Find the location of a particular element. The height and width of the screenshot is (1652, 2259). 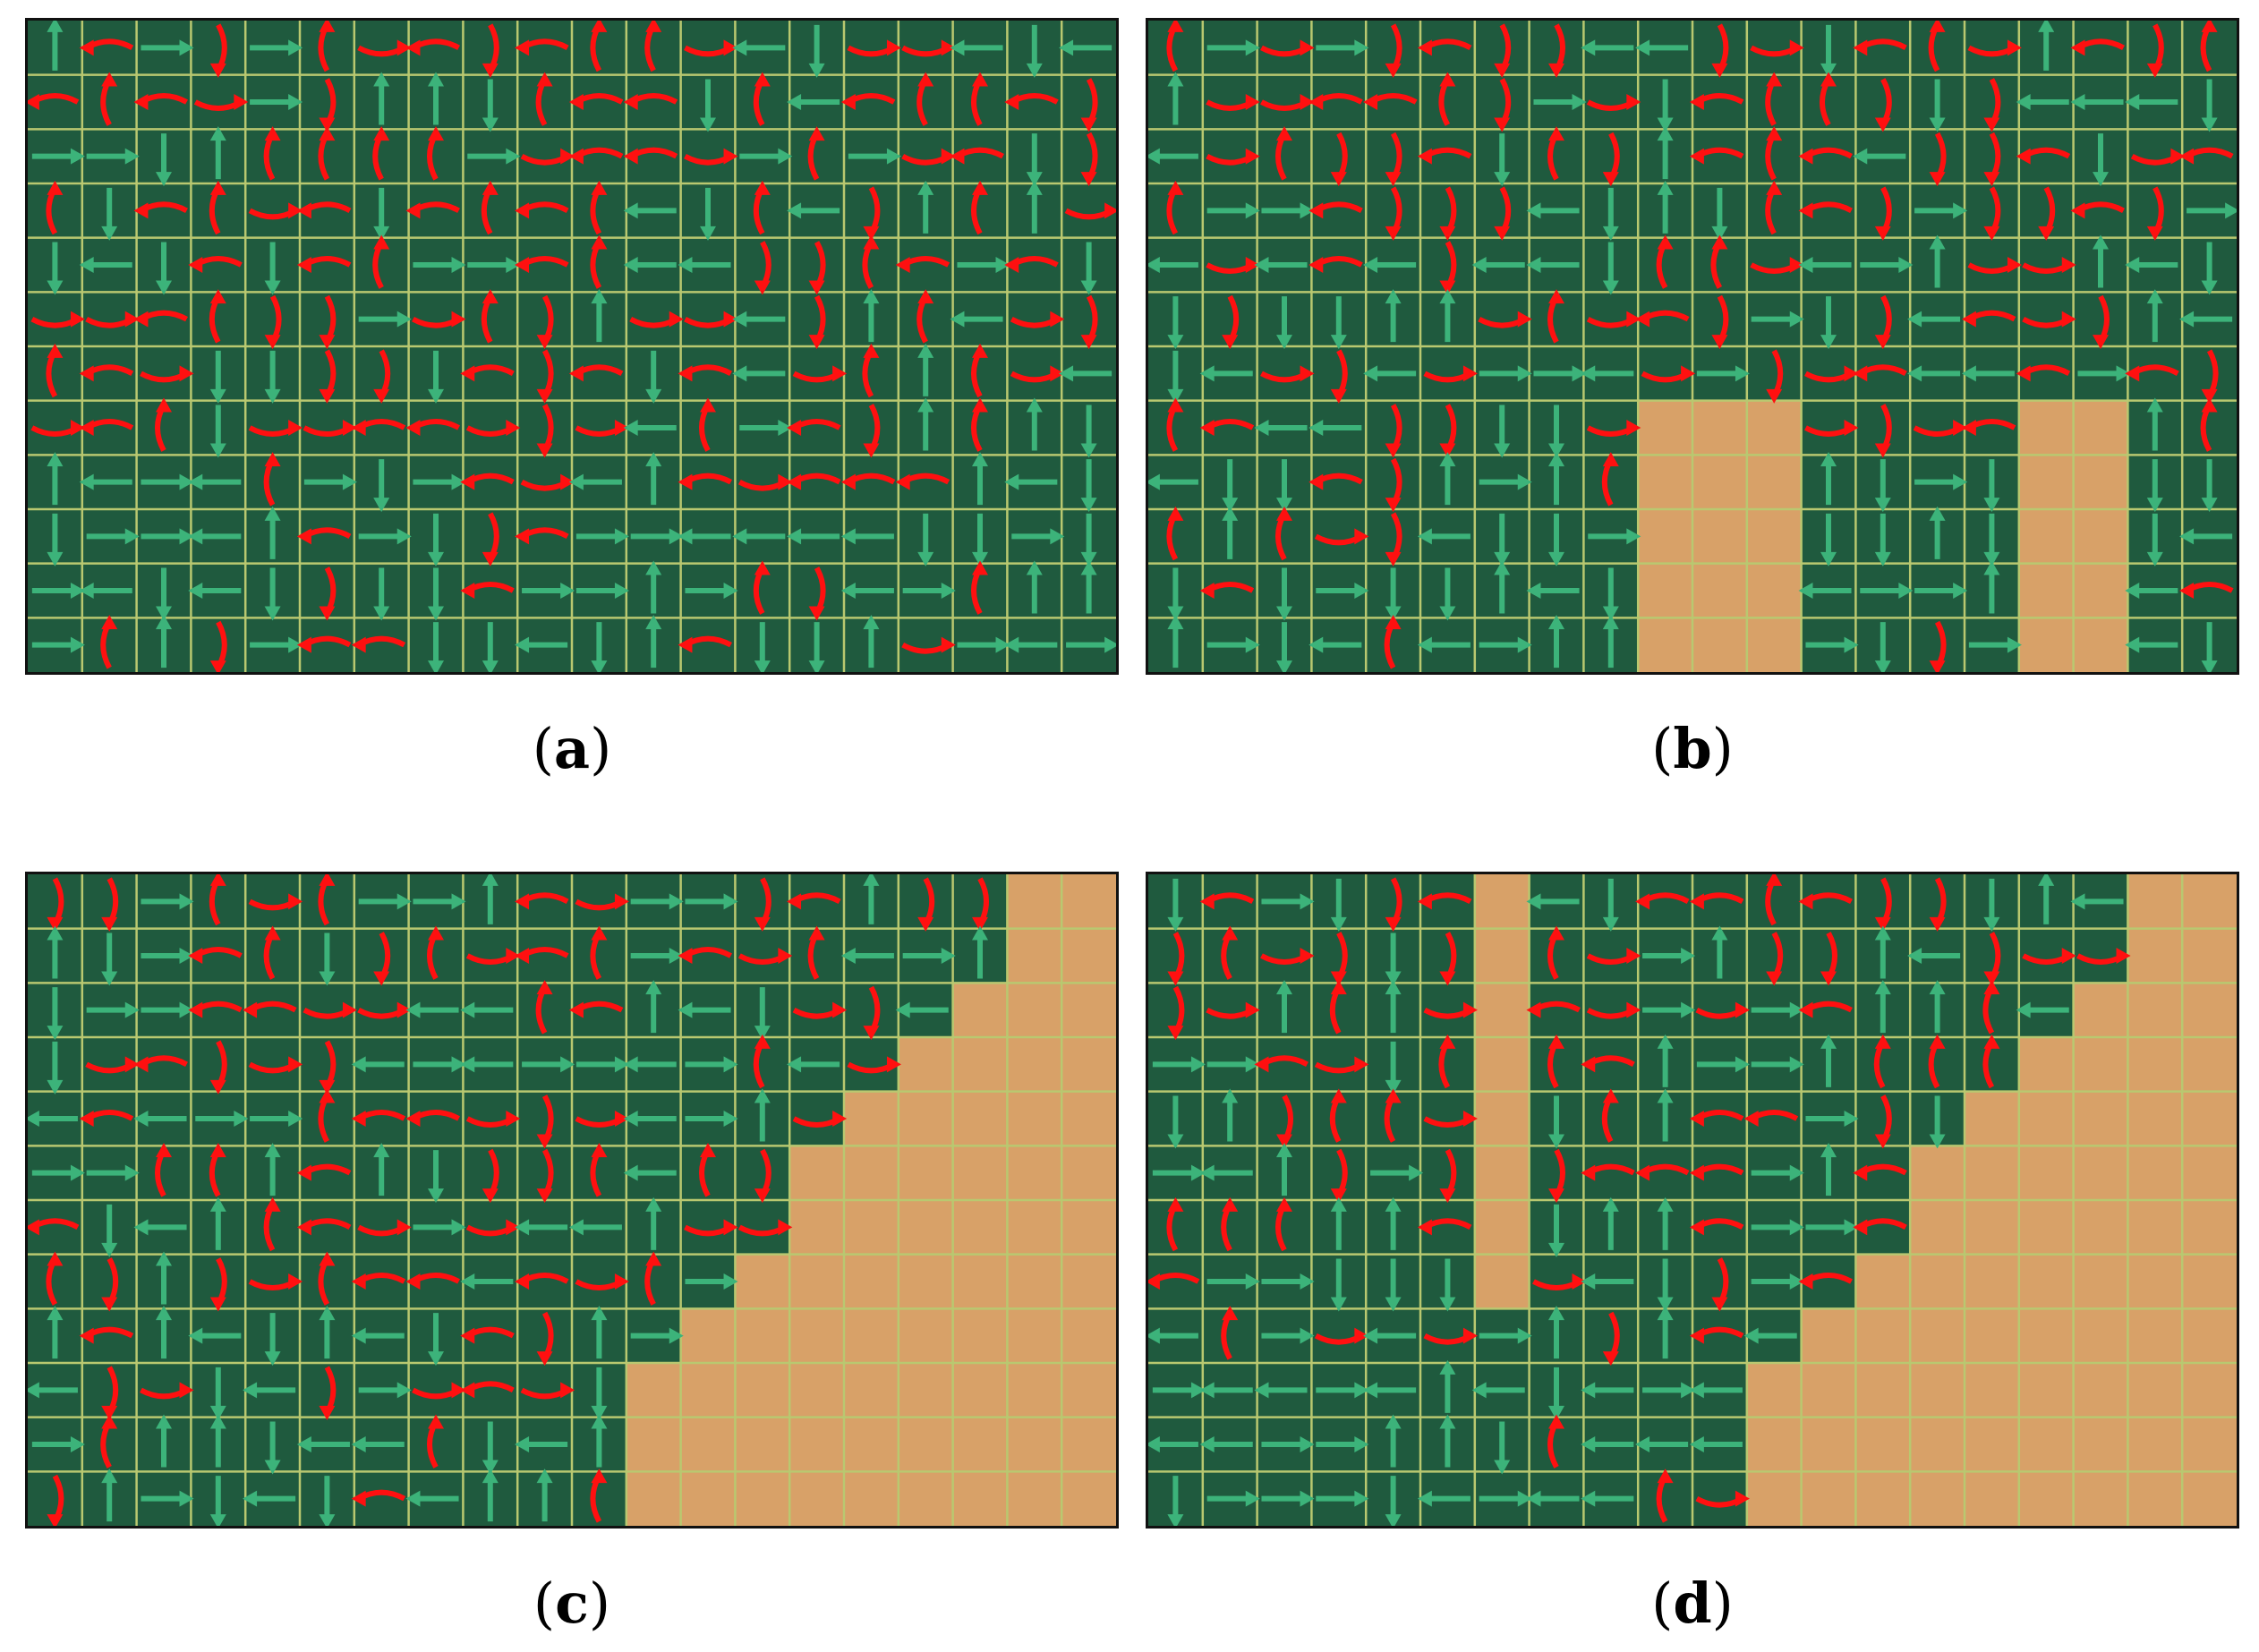

caption-c: (c) is located at coordinates (572, 1603).